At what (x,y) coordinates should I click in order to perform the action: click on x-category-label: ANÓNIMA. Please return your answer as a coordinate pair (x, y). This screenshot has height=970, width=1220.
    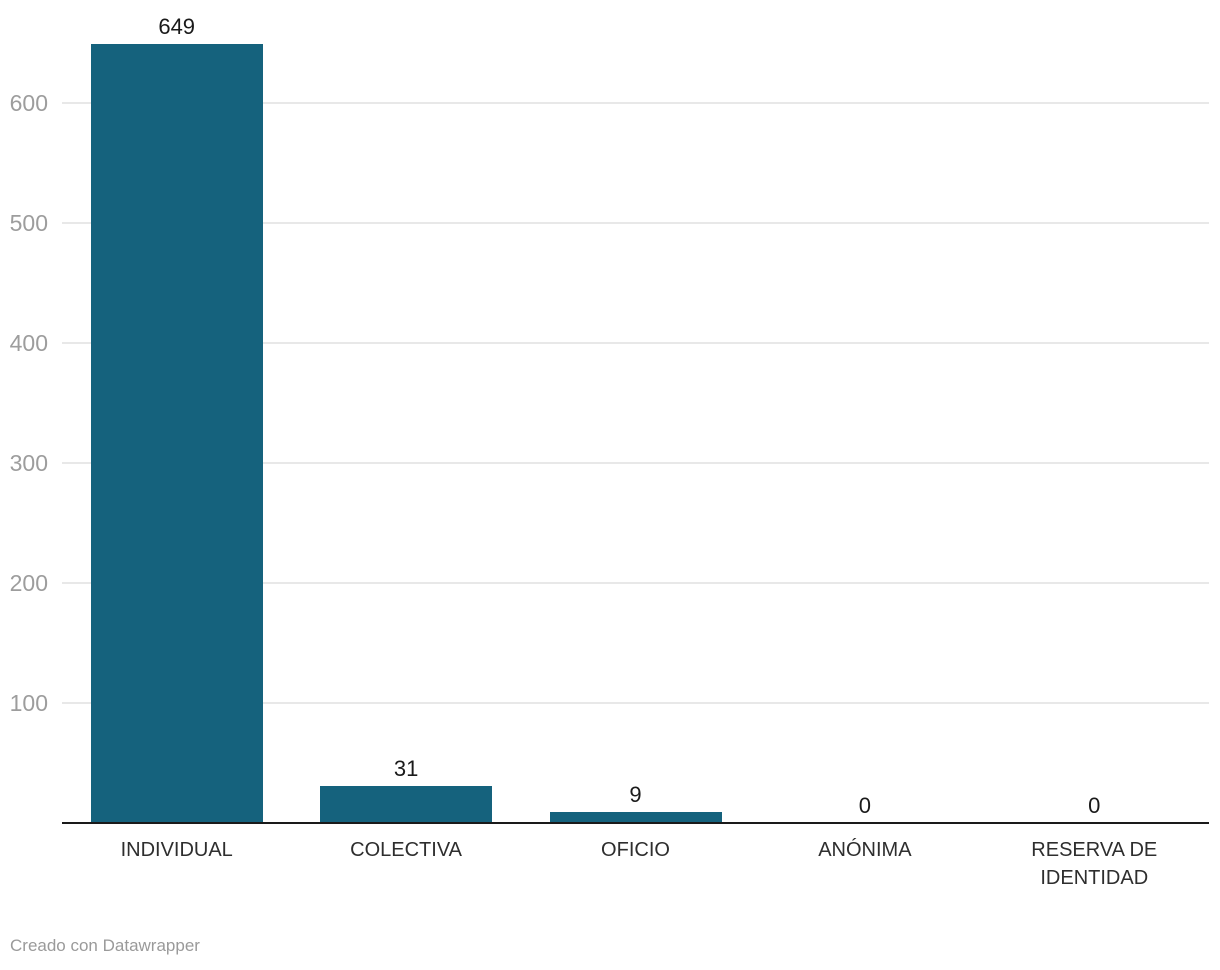
    Looking at the image, I should click on (865, 850).